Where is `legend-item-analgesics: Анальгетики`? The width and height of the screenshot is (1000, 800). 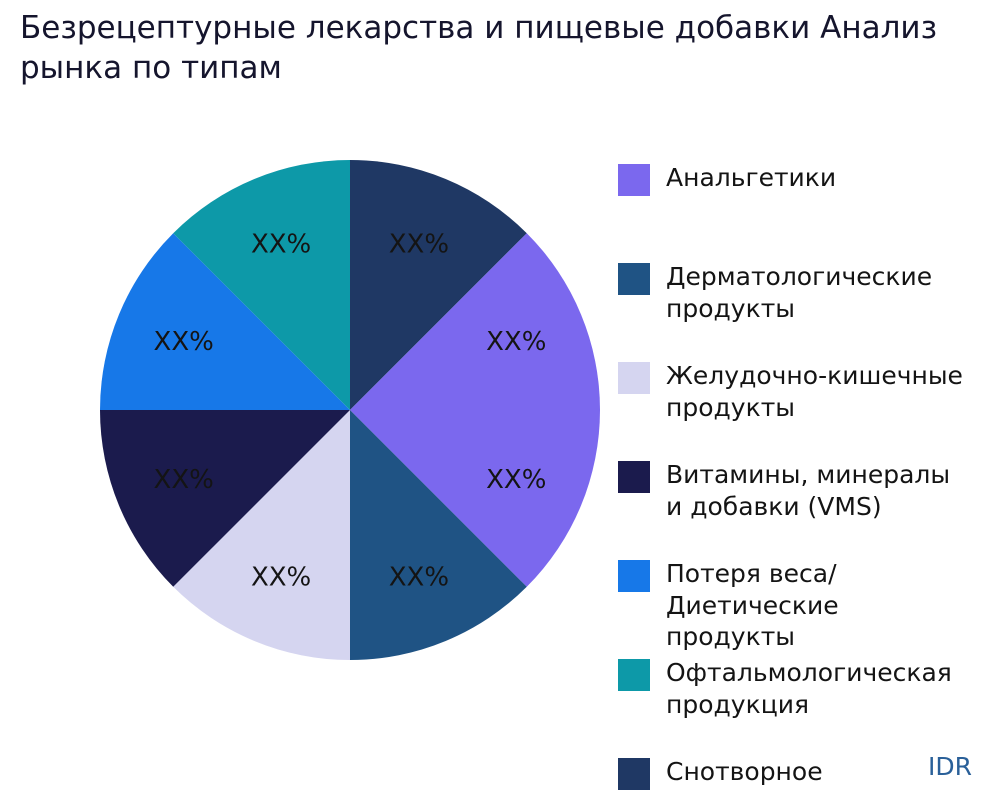 legend-item-analgesics: Анальгетики is located at coordinates (809, 211).